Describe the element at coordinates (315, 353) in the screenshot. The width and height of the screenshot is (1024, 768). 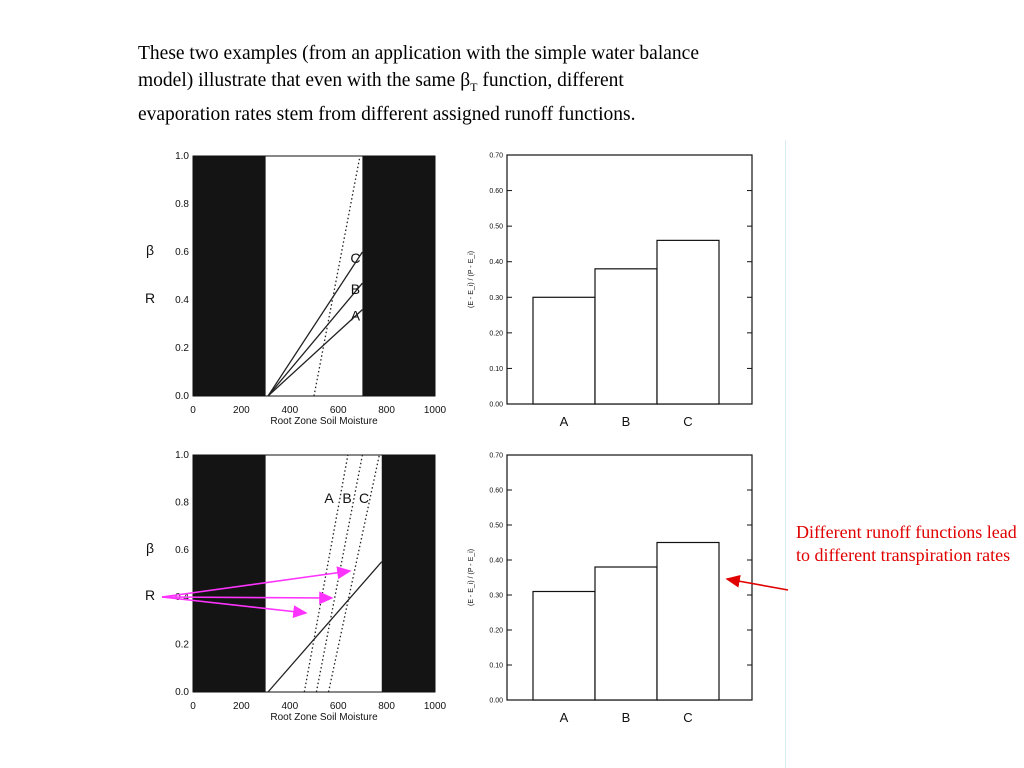
I see `series-line-a` at that location.